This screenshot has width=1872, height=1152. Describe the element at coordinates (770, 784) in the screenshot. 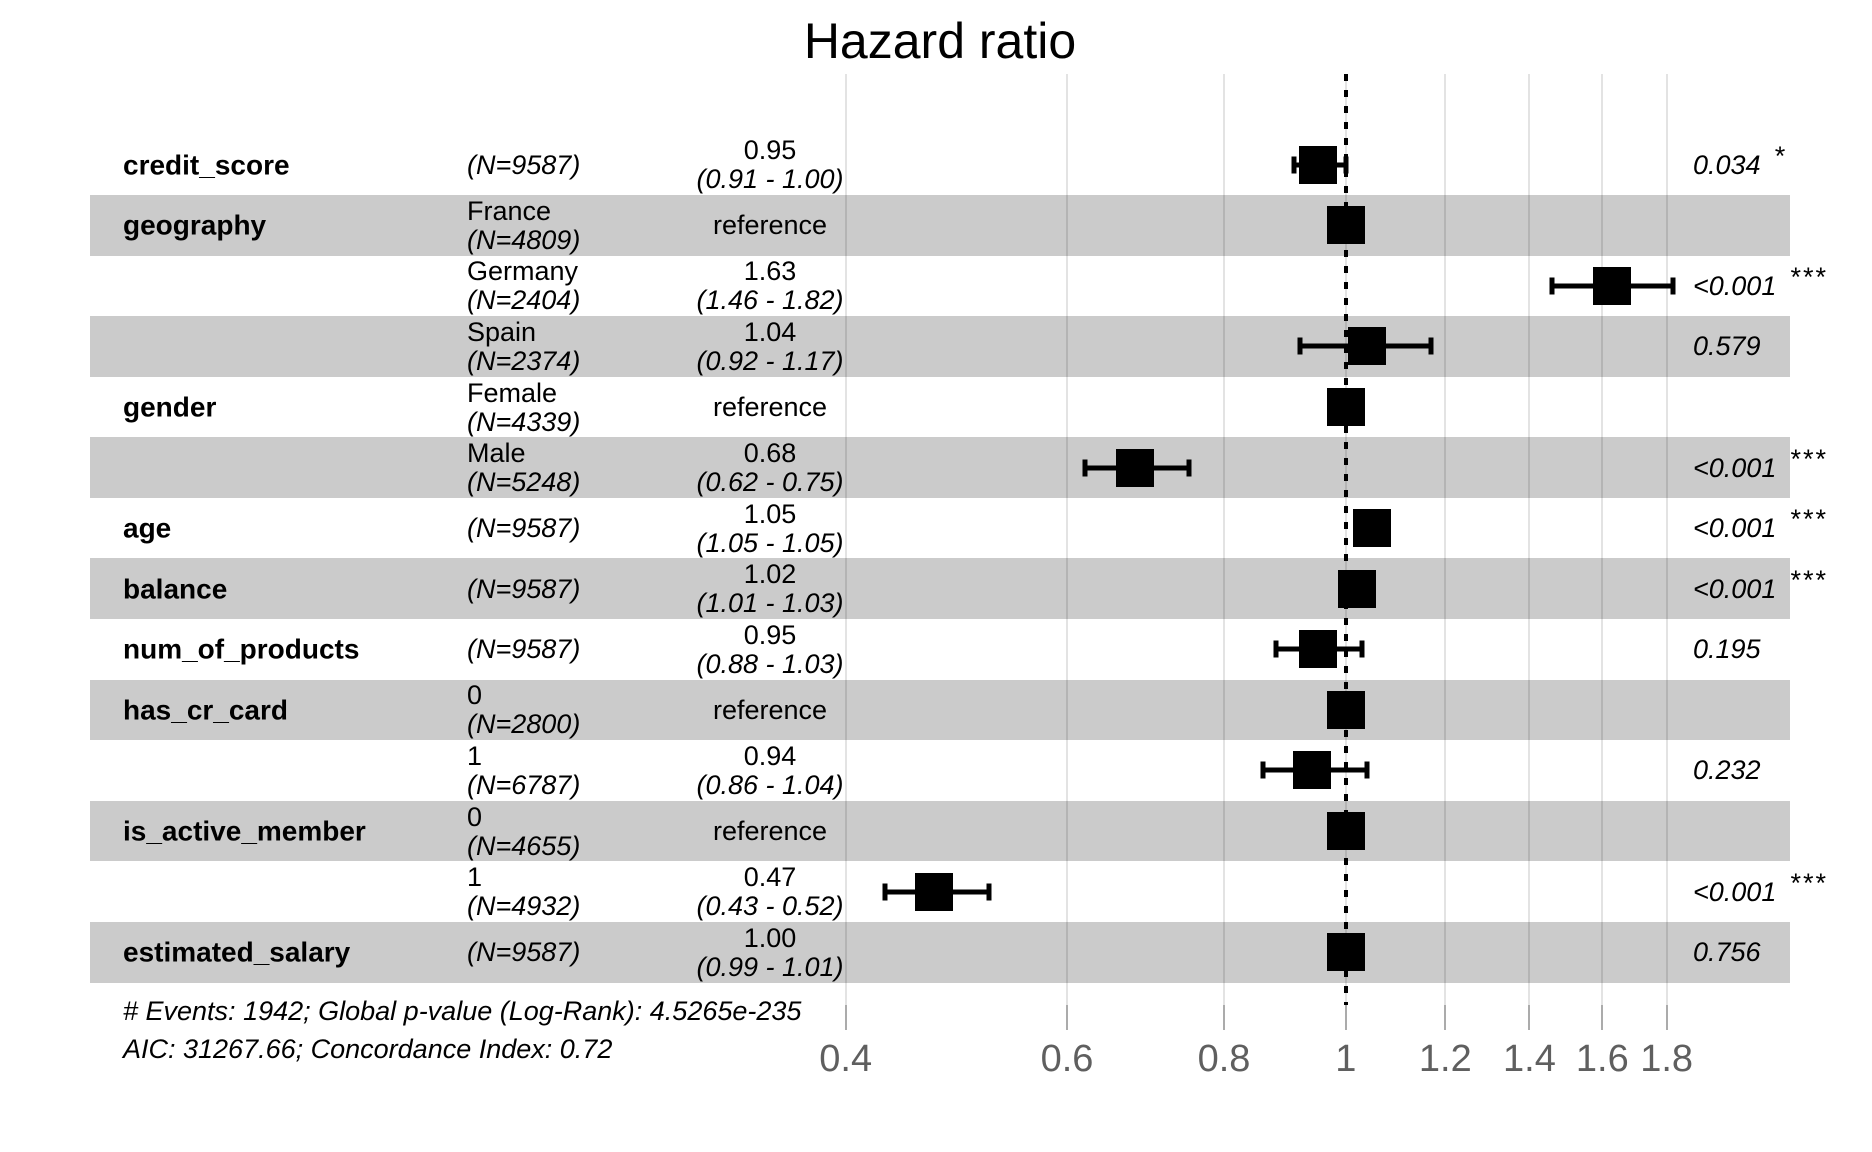

I see `row-ci-label: (0.86 - 1.04)` at that location.